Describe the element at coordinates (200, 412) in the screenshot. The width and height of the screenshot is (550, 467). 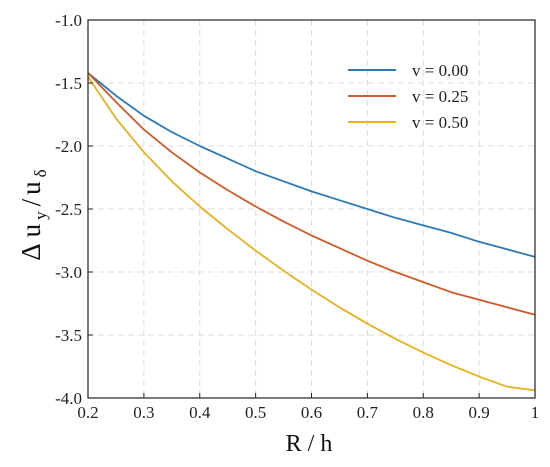
I see `x-tick-label: 0.4` at that location.